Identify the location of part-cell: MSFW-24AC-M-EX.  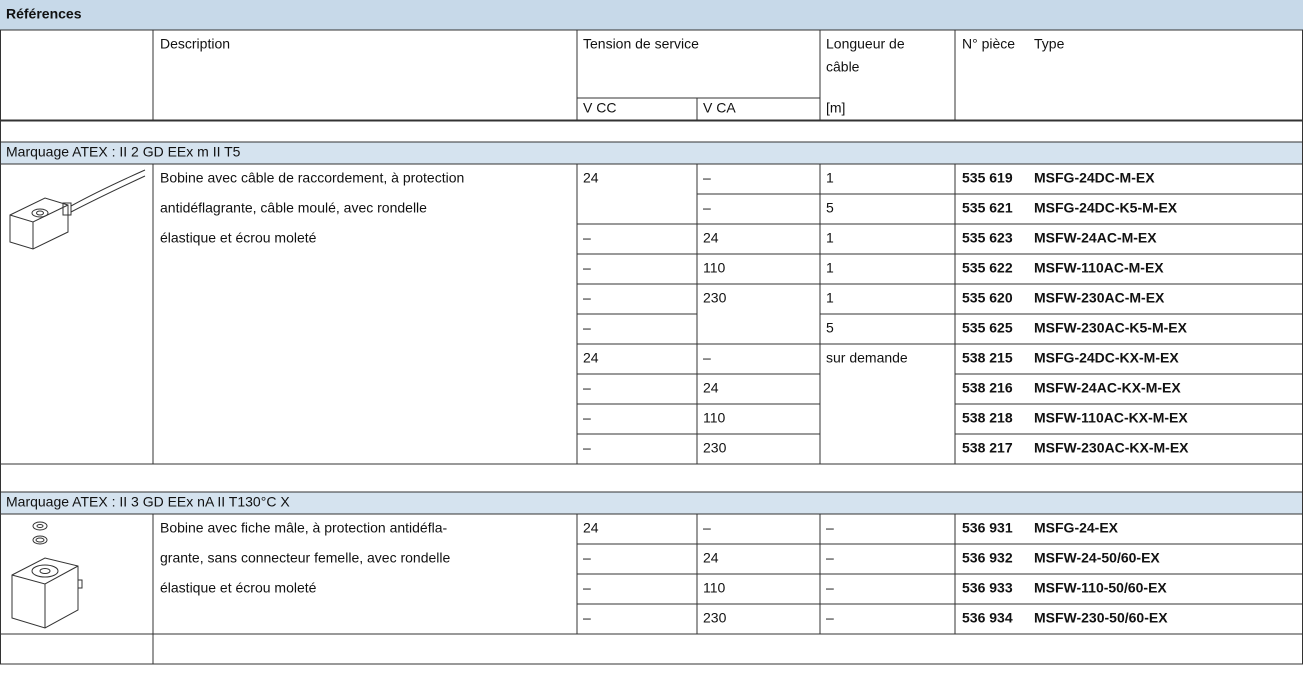
(1095, 238).